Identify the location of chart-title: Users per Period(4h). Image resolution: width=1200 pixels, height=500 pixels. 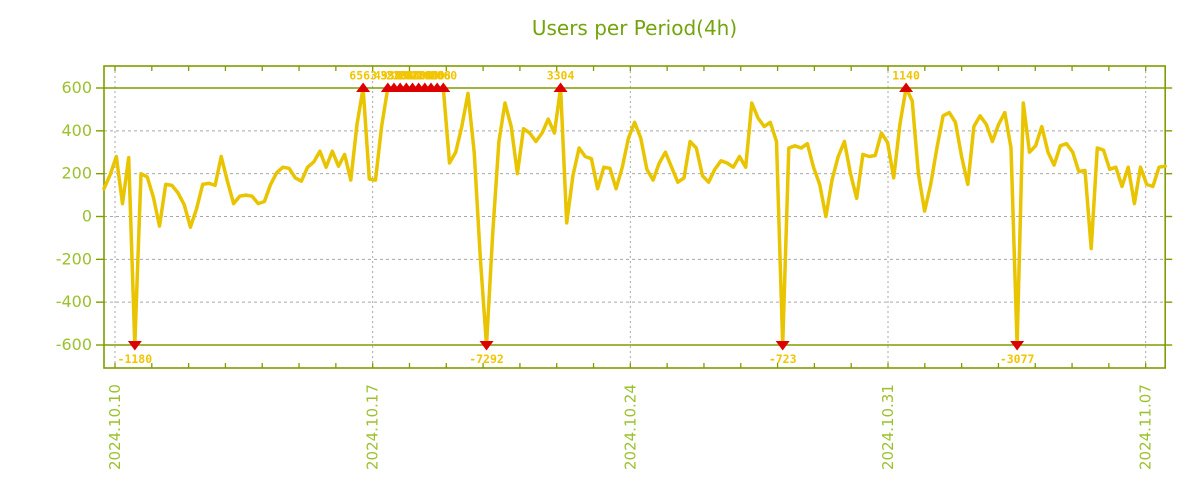
(634, 28).